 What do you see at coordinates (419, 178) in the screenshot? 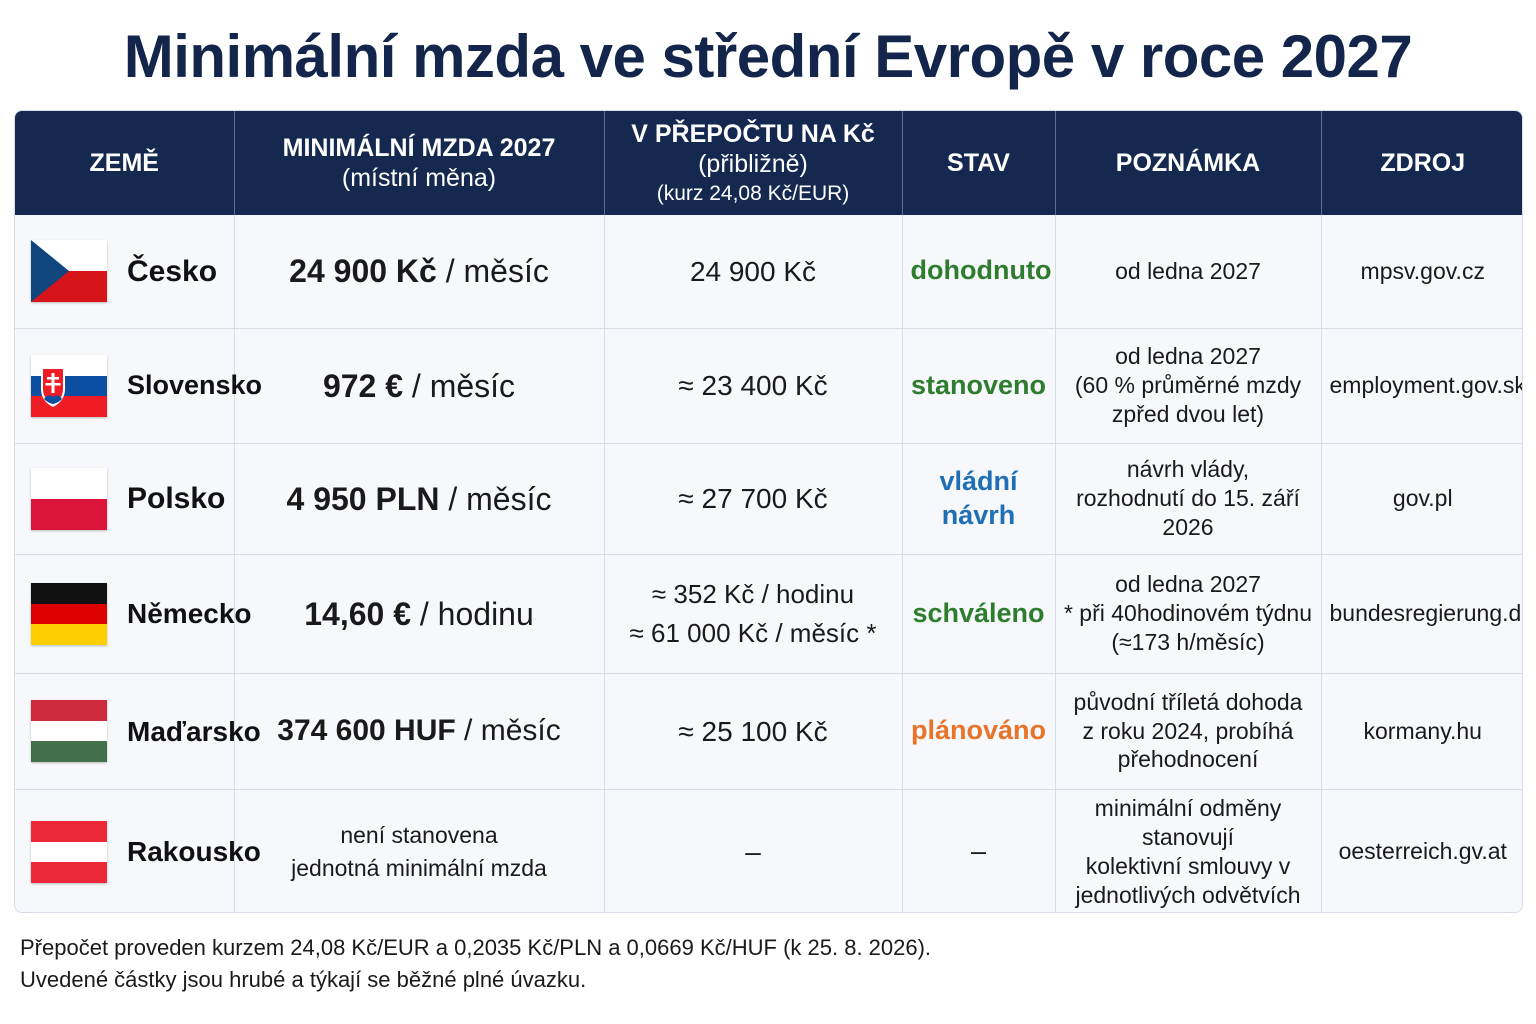
I see `header-wage-subtitle: (místní měna)` at bounding box center [419, 178].